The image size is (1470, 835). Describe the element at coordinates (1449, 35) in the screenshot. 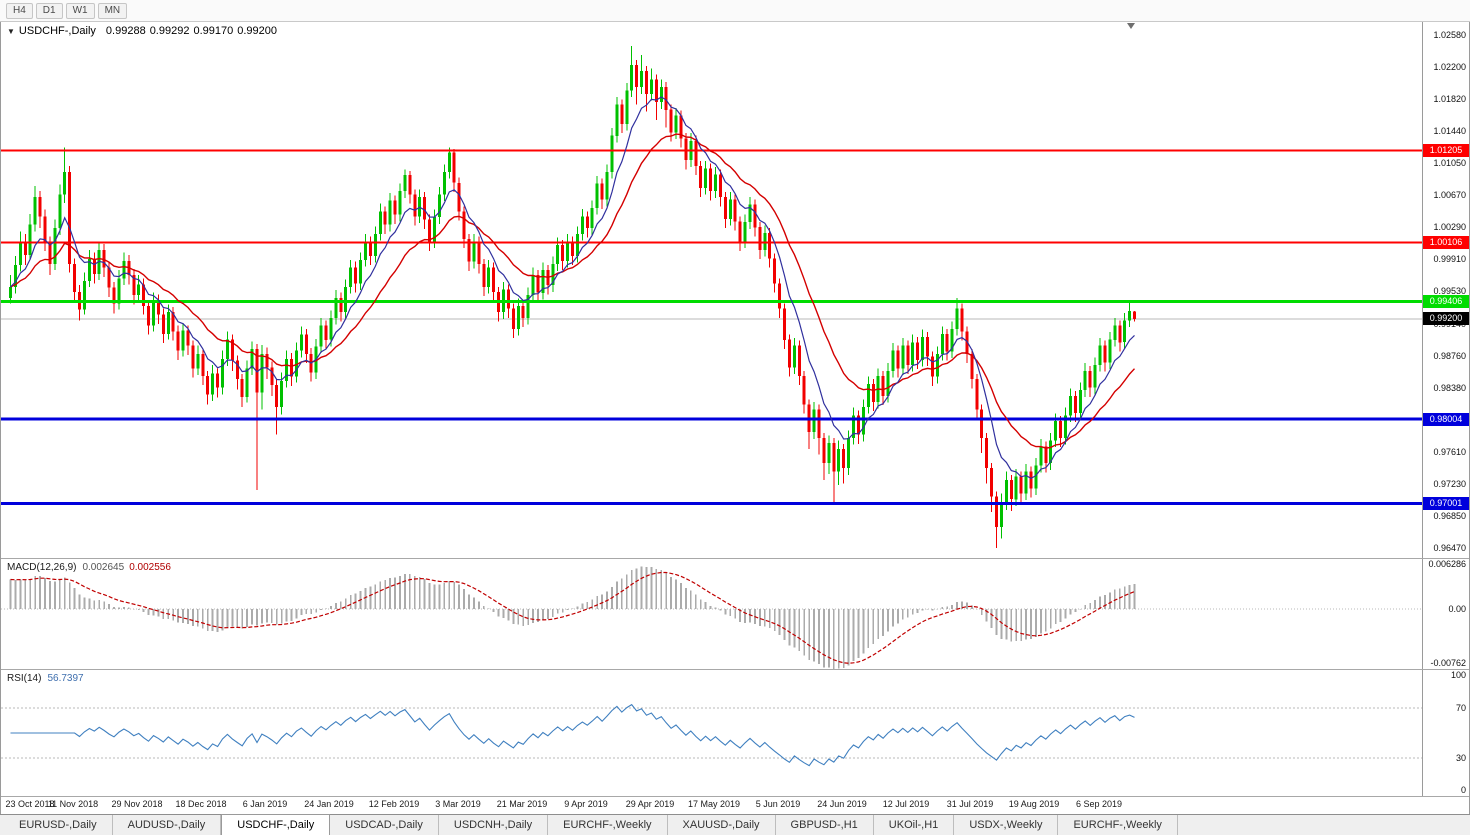

I see `price-tick-label: 1.02580` at that location.